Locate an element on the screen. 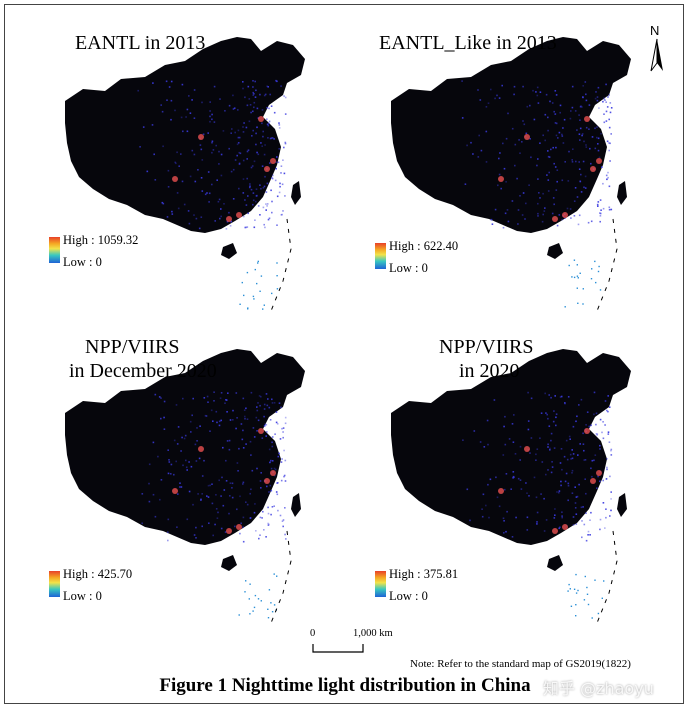  watermark: 知乎 @zhaoyu is located at coordinates (598, 688).